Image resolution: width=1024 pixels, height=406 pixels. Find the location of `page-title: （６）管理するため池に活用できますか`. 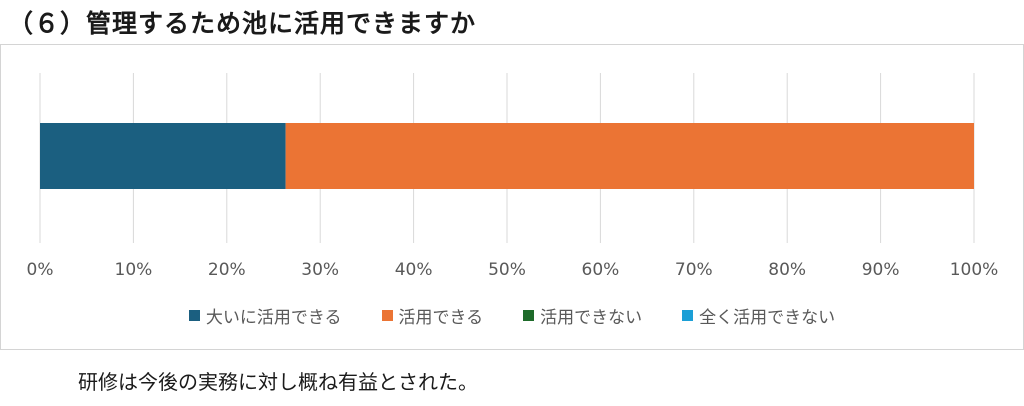

page-title: （６）管理するため池に活用できますか is located at coordinates (242, 23).